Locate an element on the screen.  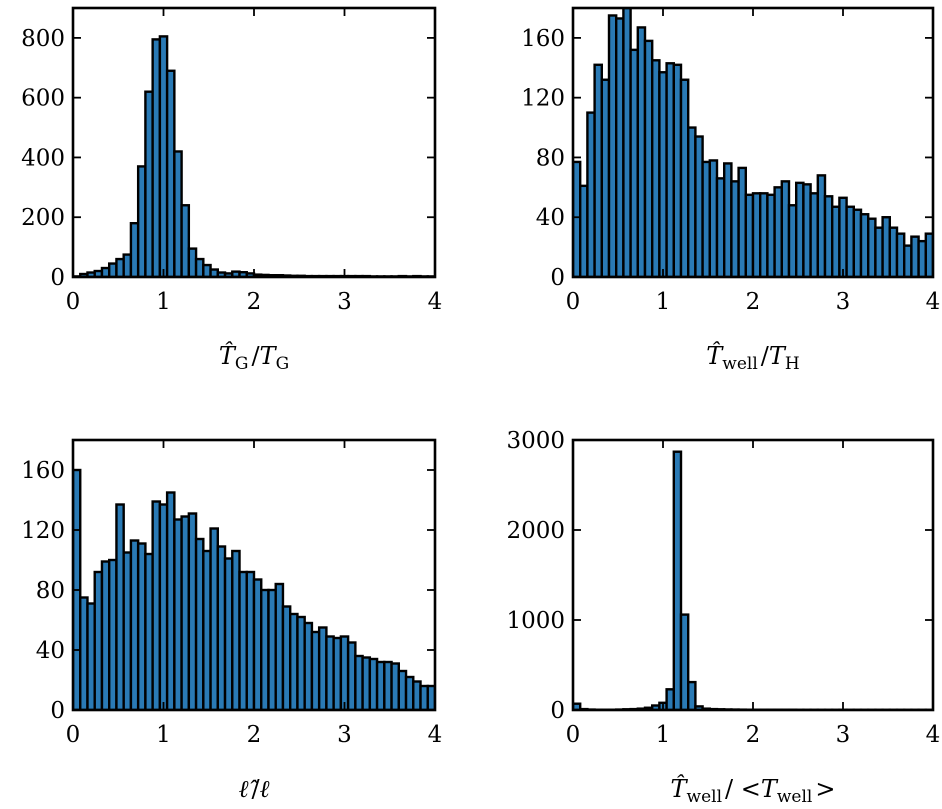
x-axis-label-part: ℓ is located at coordinates (265, 789).